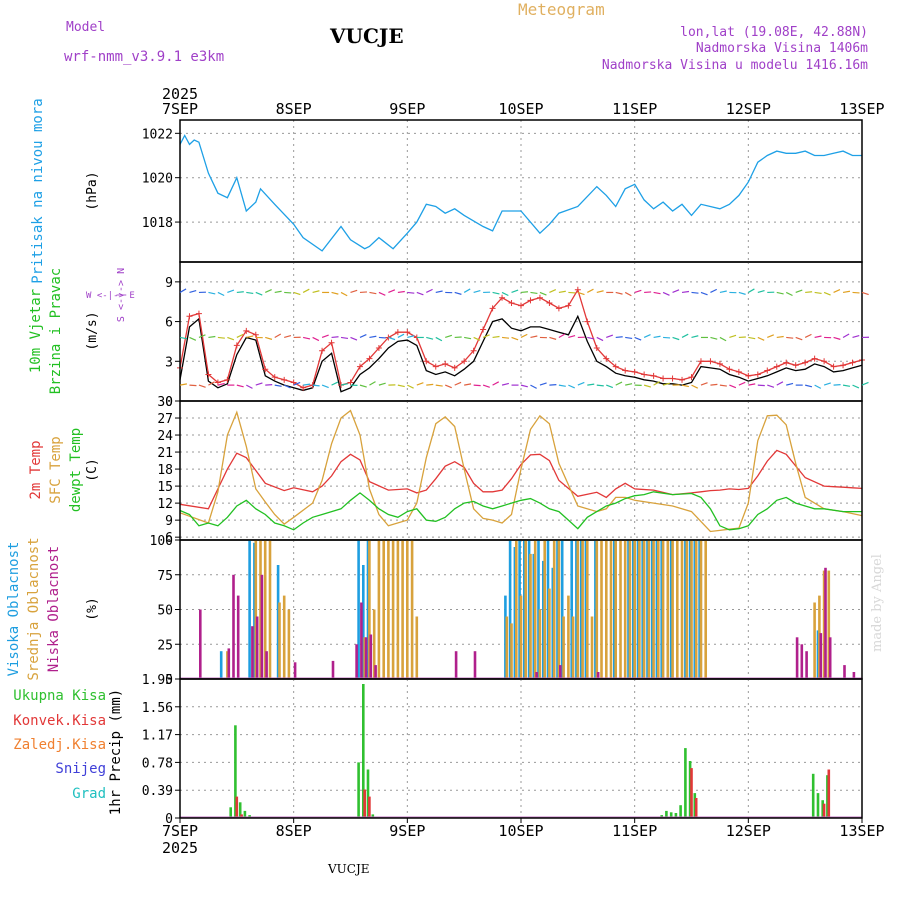  What do you see at coordinates (180, 848) in the screenshot?
I see `year-label-bottom: 2025` at bounding box center [180, 848].